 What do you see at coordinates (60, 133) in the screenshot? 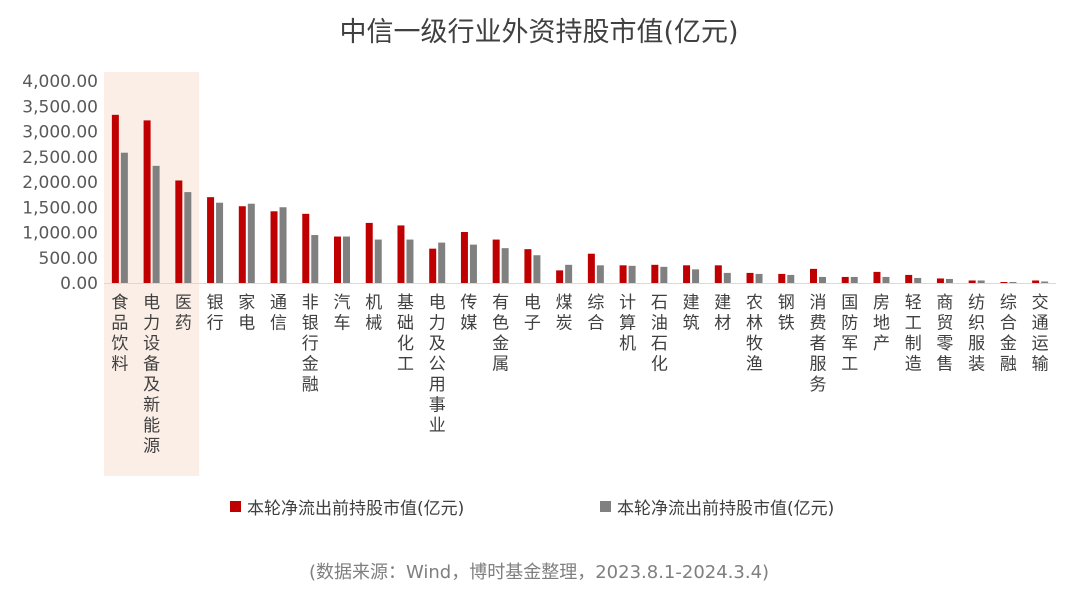
I see `y-tick-label: 3,000.00` at bounding box center [60, 133].